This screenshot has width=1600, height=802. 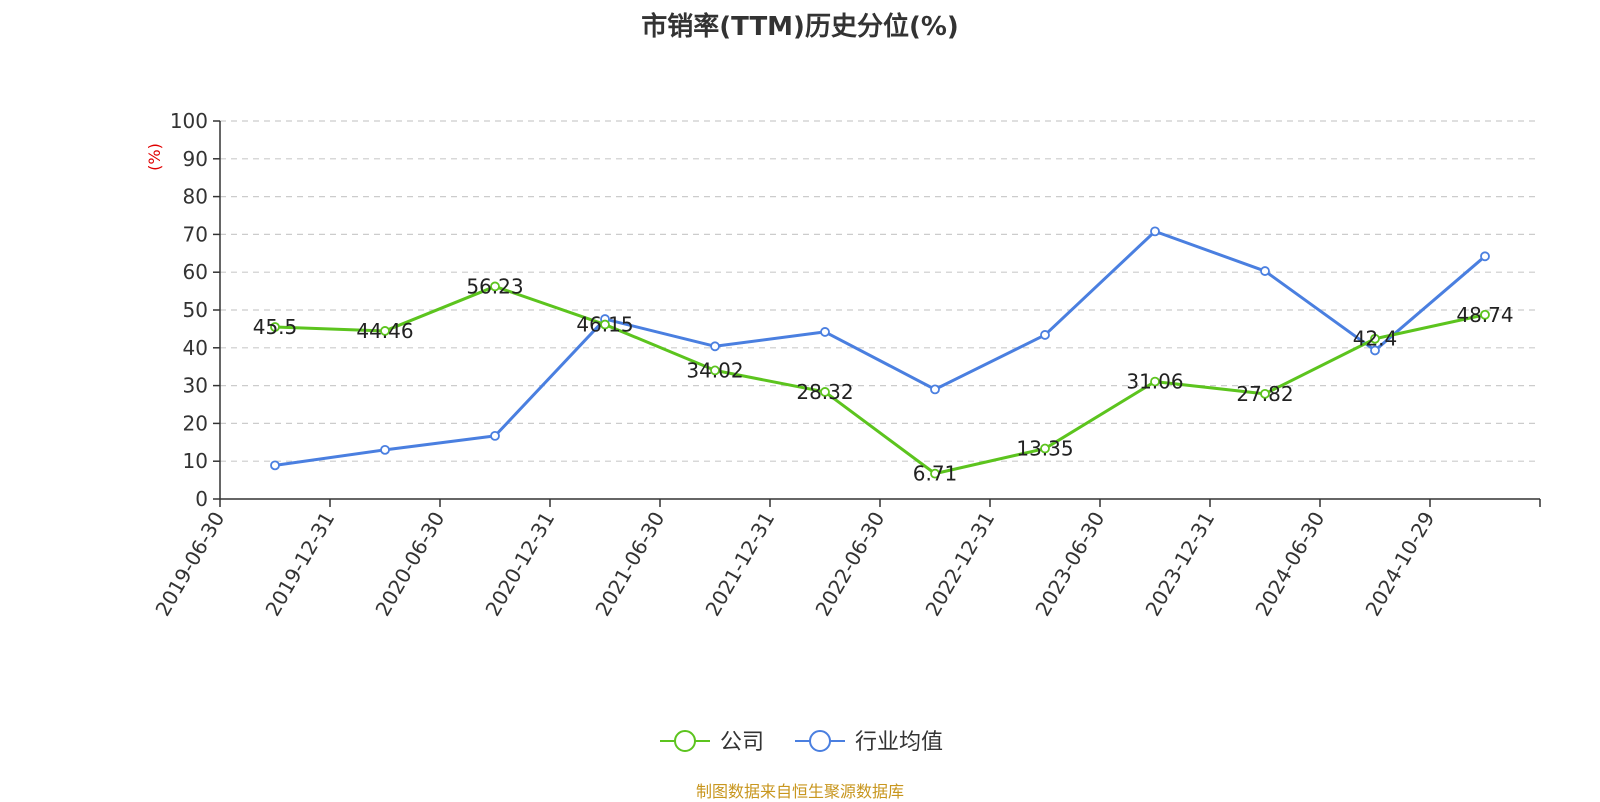 What do you see at coordinates (189, 564) in the screenshot?
I see `x-tick-label: 2019-06-30` at bounding box center [189, 564].